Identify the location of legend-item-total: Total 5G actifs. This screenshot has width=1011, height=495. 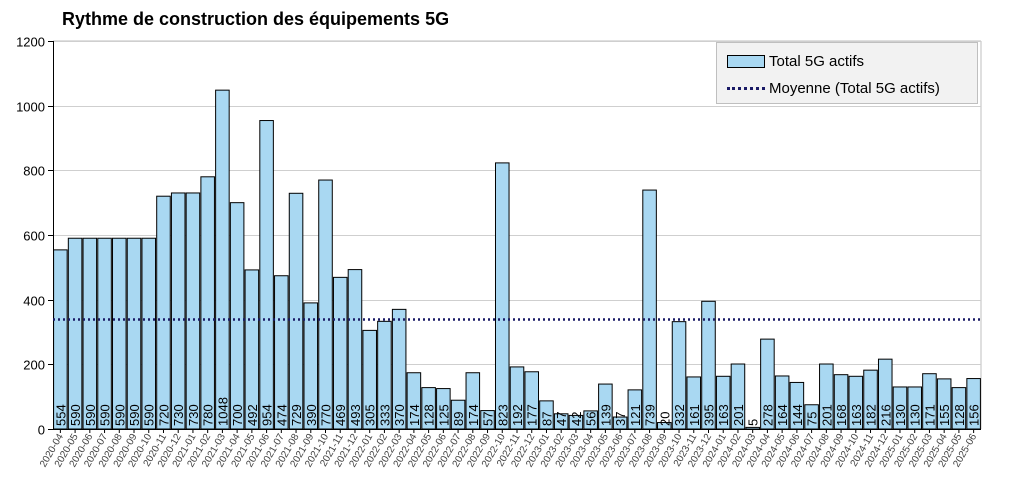
(795, 61).